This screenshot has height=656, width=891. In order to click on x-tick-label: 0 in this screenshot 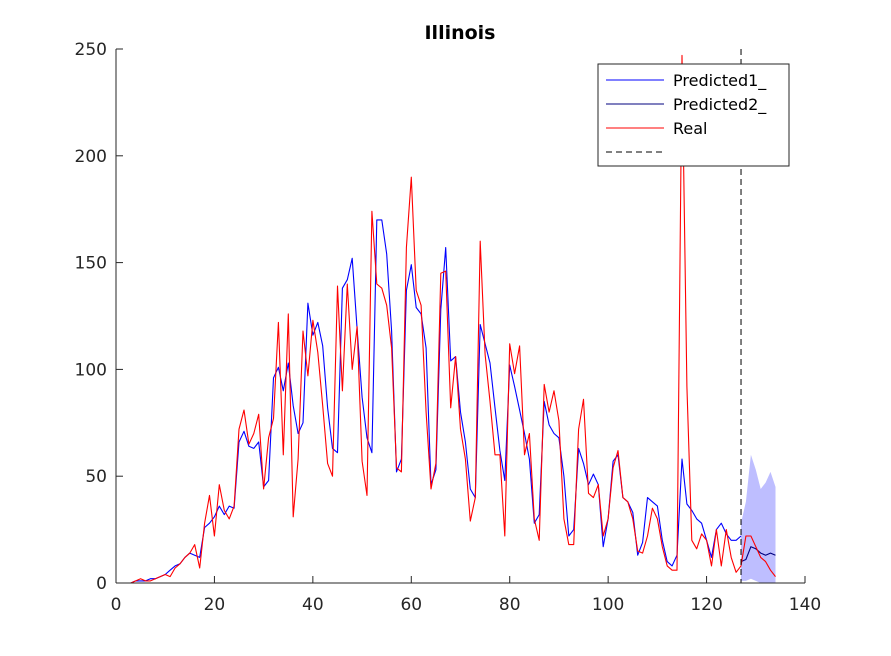, I will do `click(116, 605)`.